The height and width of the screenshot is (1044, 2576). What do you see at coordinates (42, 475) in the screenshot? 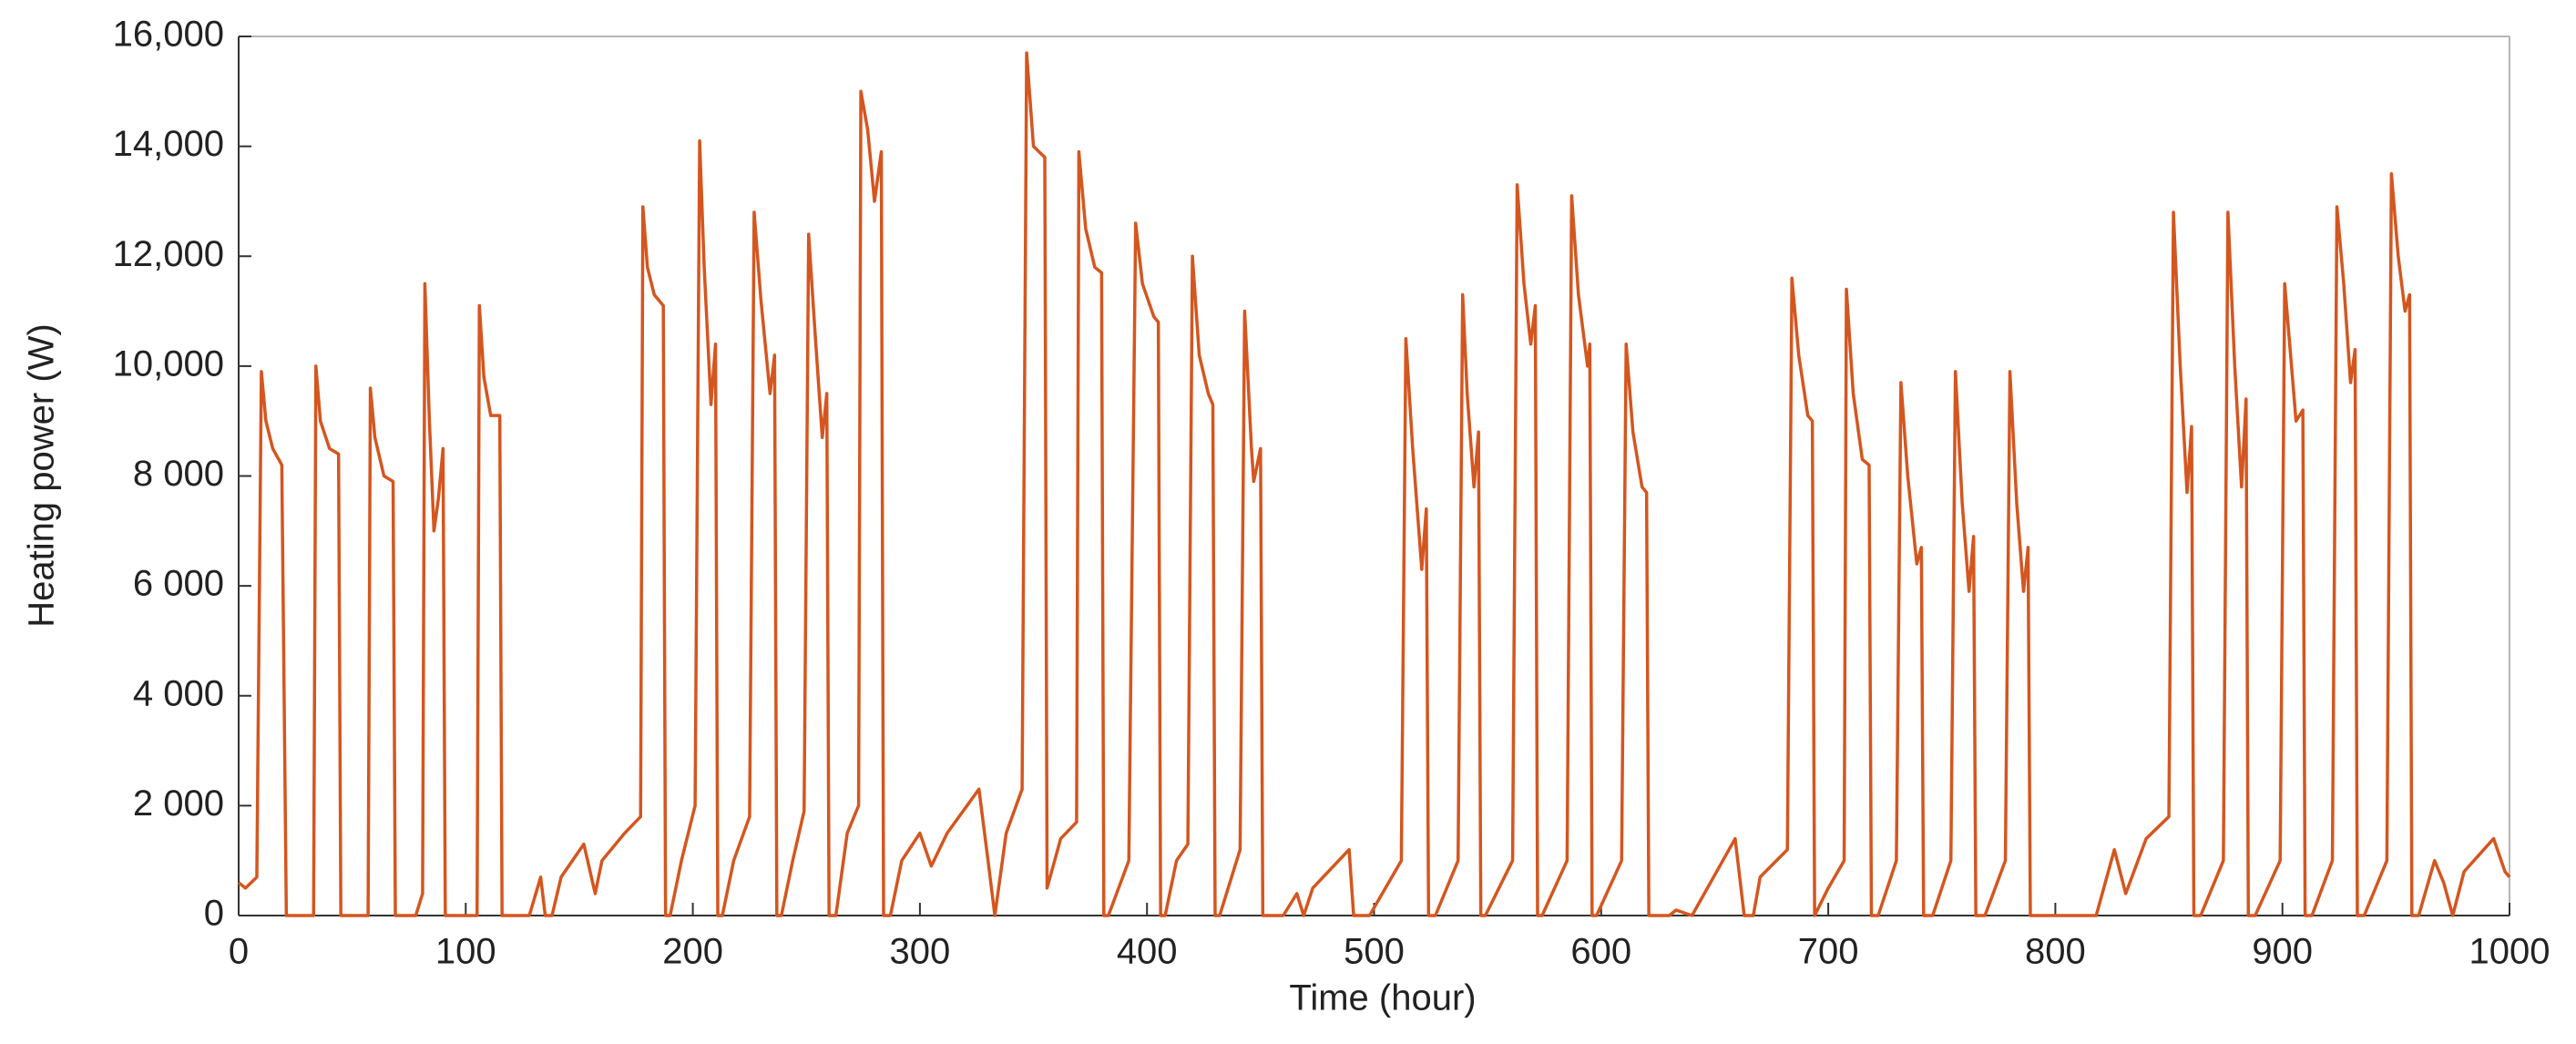
I see `y-axis-label: Heating power (W)` at bounding box center [42, 475].